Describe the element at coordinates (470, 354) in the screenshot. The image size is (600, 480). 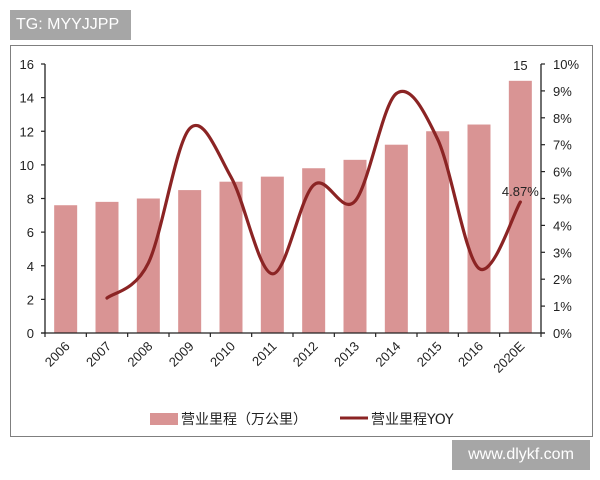
I see `x-tick-label: 2016` at that location.